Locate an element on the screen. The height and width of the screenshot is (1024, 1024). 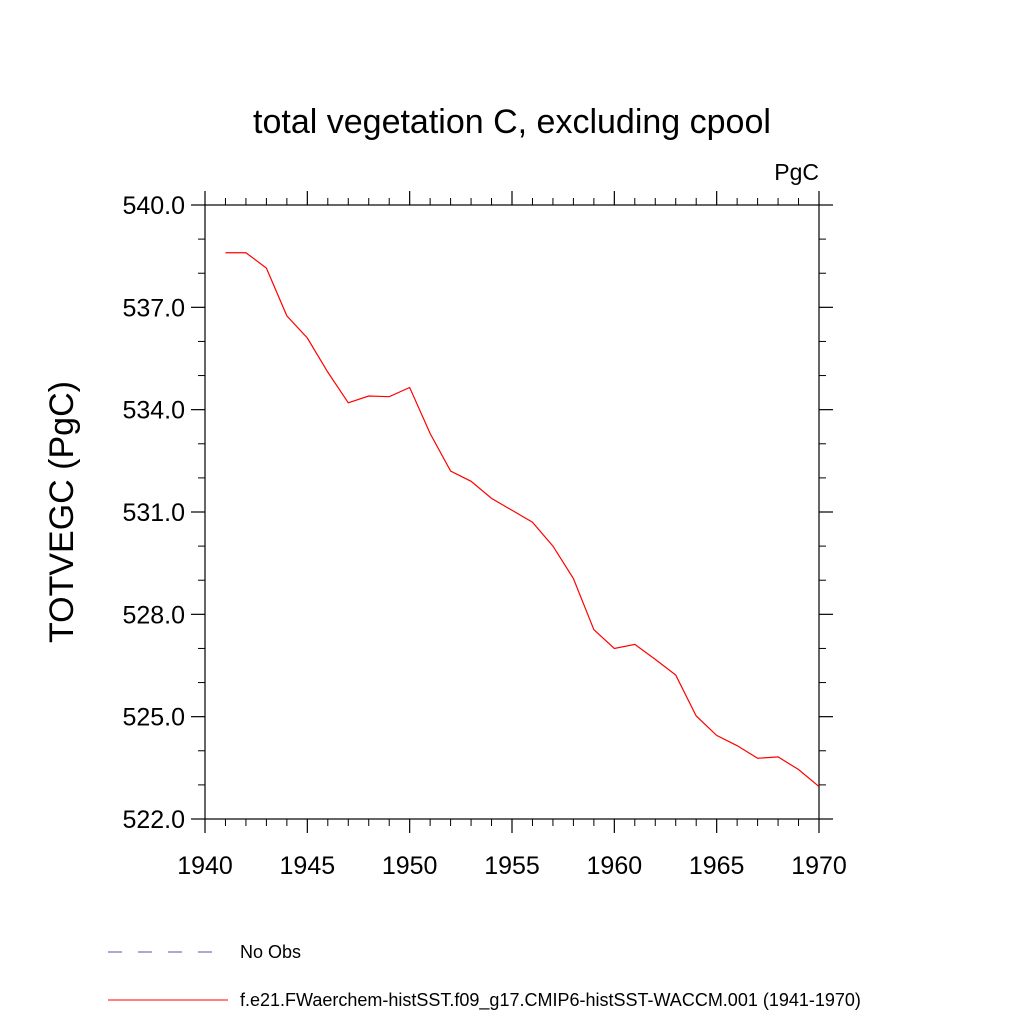
x-tick-label: 1955 is located at coordinates (512, 866).